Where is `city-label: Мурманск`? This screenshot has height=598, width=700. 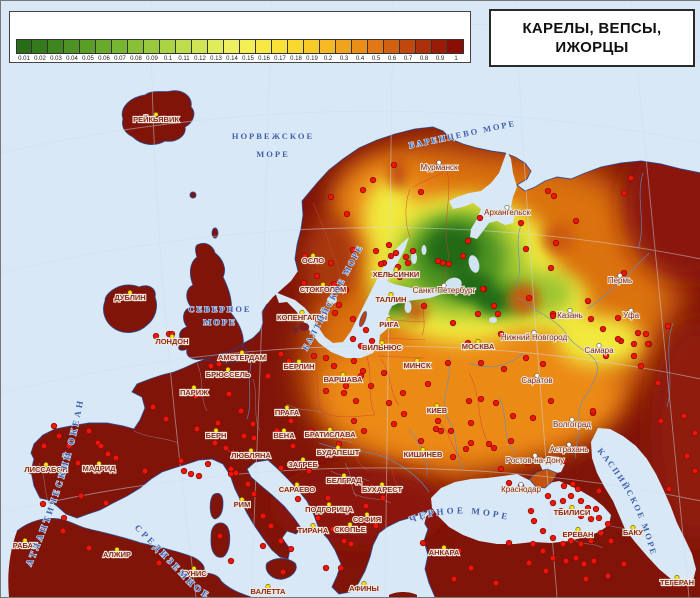 city-label: Мурманск is located at coordinates (439, 167).